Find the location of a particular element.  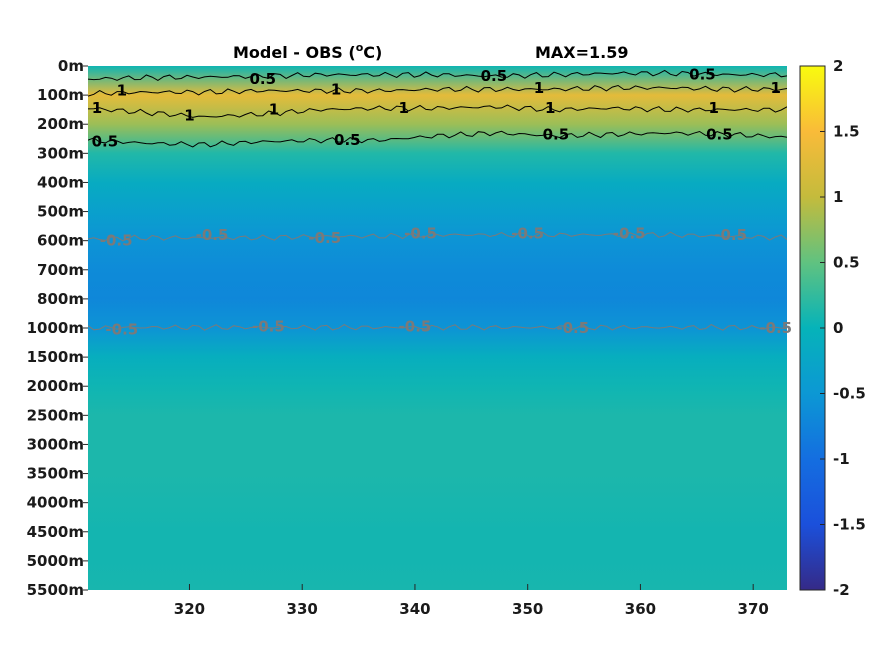

y-tick-label: 400m is located at coordinates (60, 182).